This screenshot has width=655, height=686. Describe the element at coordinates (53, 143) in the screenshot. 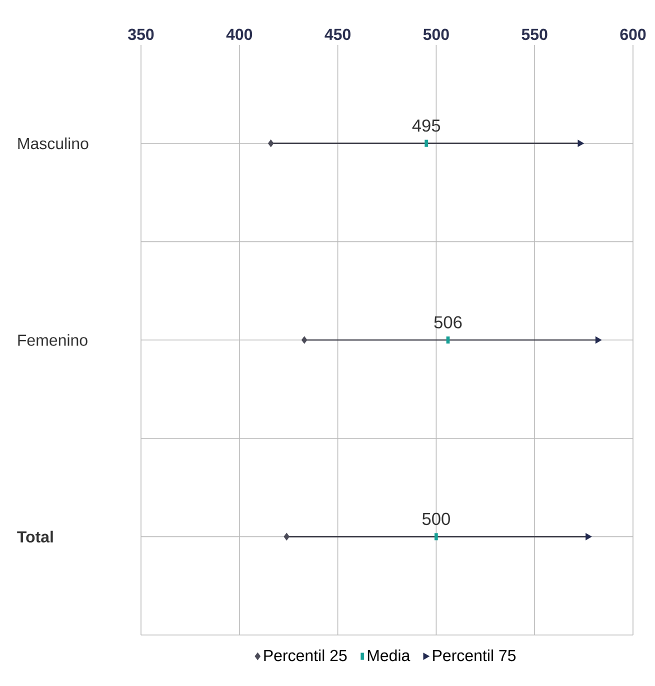

I see `y-tick-label: Masculino` at that location.